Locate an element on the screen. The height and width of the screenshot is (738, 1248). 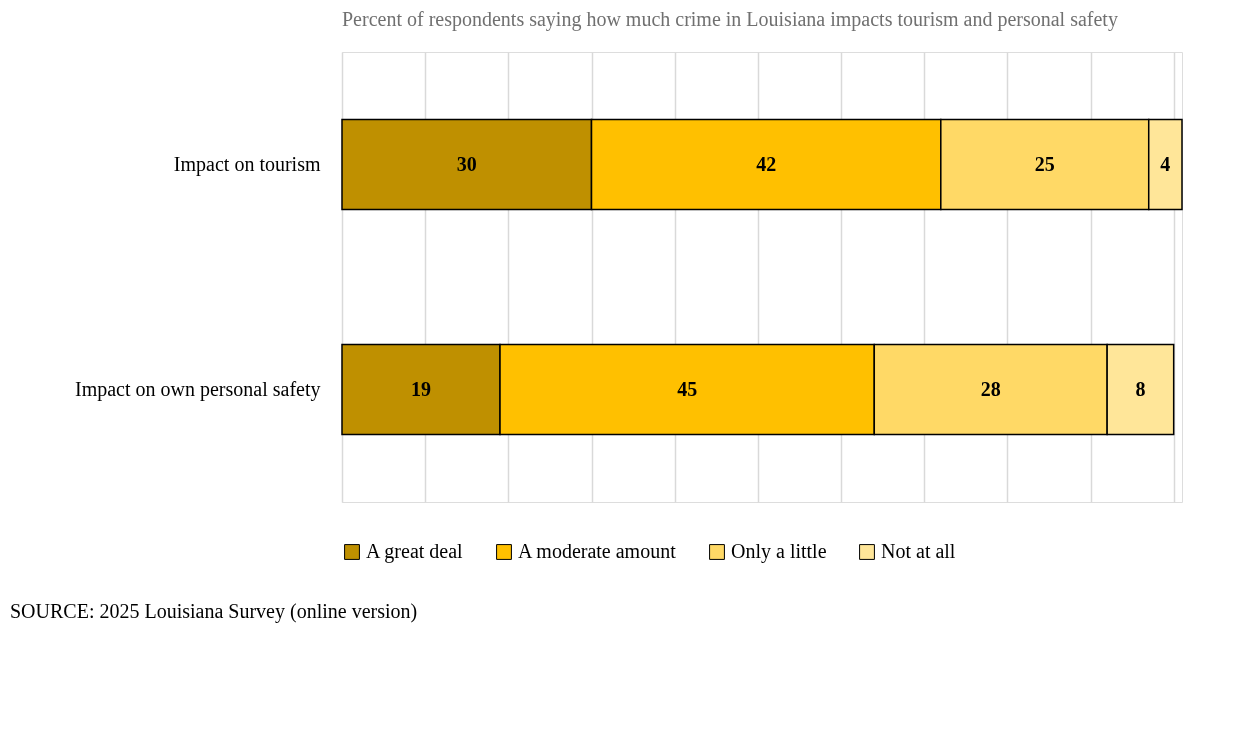
chart-title: Percent of respondents saying how much crime in Louisiana impacts tourism and personal safety is located at coordinates (730, 19).